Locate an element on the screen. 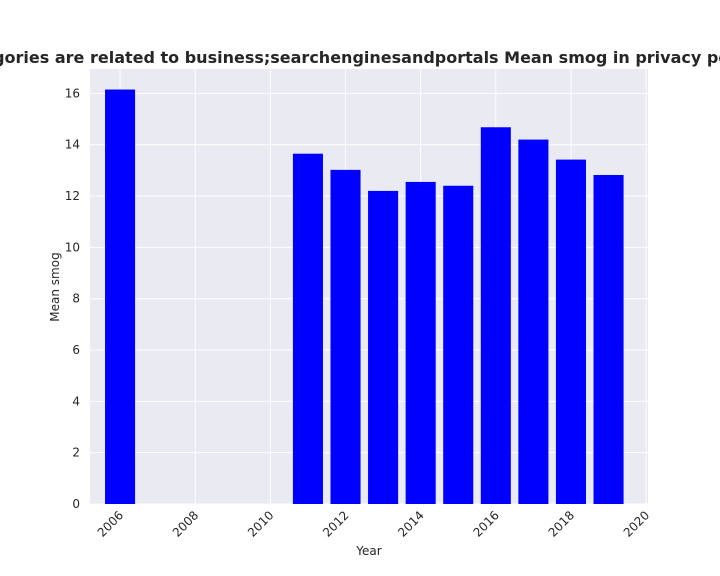  bar-2012 is located at coordinates (345, 337).